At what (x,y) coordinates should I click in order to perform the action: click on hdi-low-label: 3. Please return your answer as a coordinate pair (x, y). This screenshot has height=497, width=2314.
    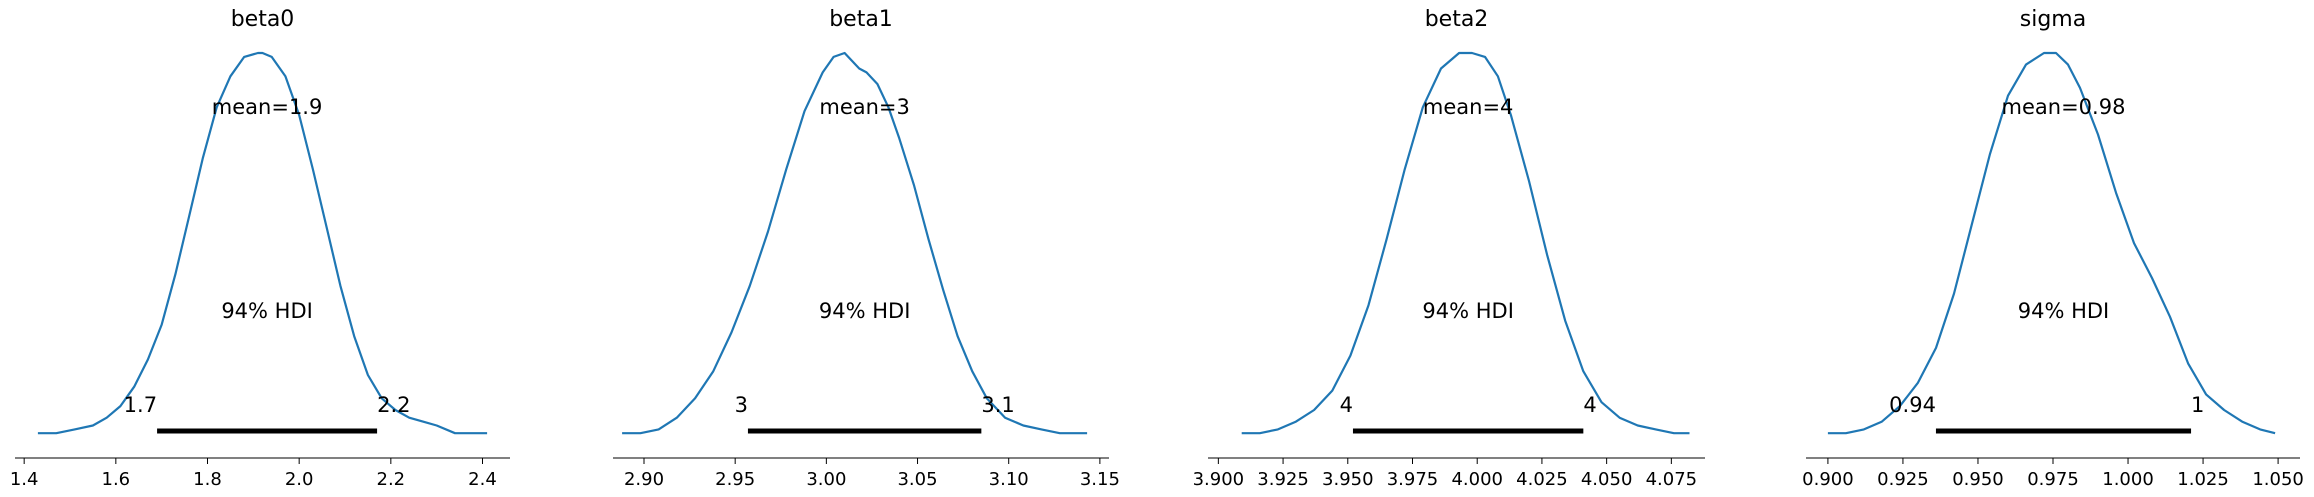
    Looking at the image, I should click on (741, 405).